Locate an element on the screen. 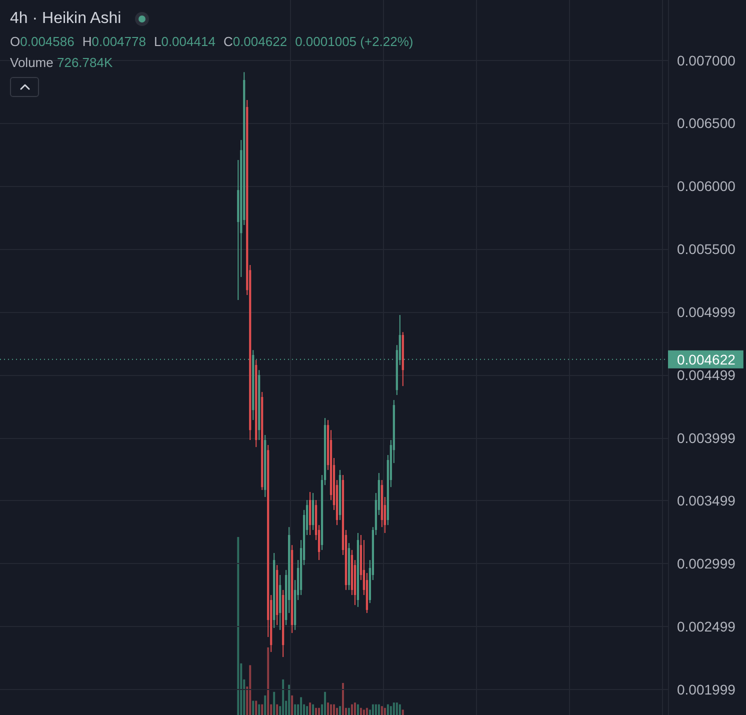 The height and width of the screenshot is (715, 746). y-tick-label: 0.002499 is located at coordinates (706, 626).